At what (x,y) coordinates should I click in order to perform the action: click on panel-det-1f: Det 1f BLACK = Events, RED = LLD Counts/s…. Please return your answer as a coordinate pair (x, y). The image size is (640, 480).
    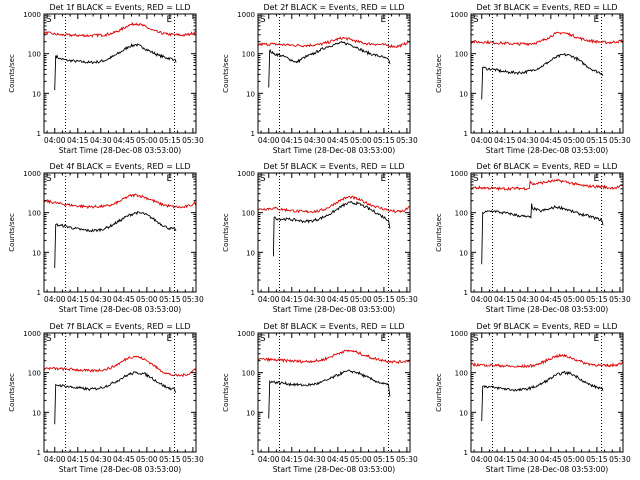
    Looking at the image, I should click on (106, 79).